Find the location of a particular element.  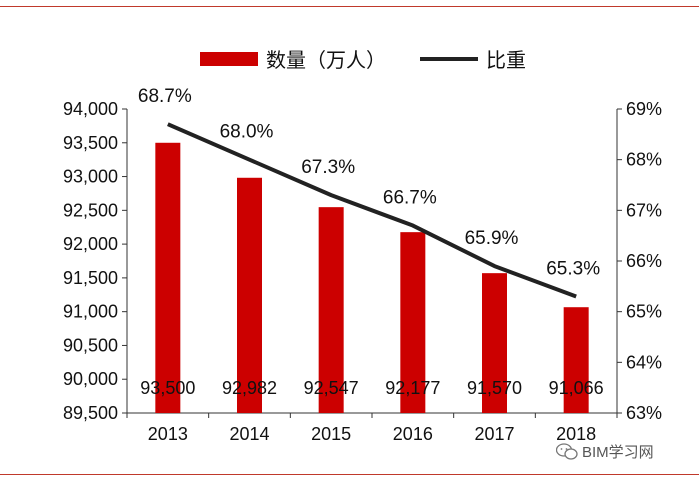

right-tick-label: 64% is located at coordinates (644, 362).